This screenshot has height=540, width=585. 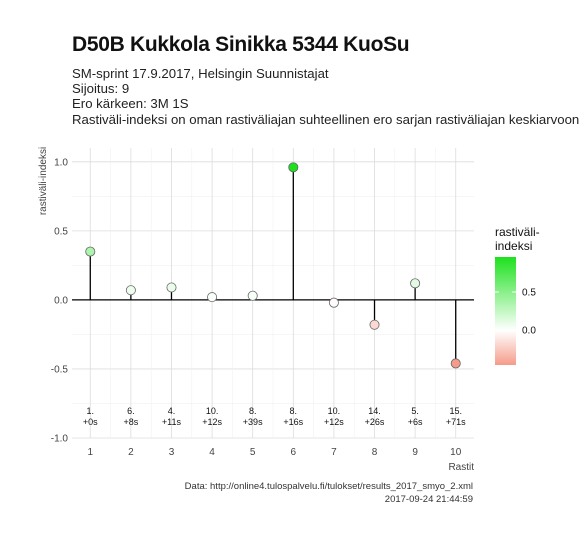 What do you see at coordinates (334, 452) in the screenshot?
I see `x-tick-label: 7` at bounding box center [334, 452].